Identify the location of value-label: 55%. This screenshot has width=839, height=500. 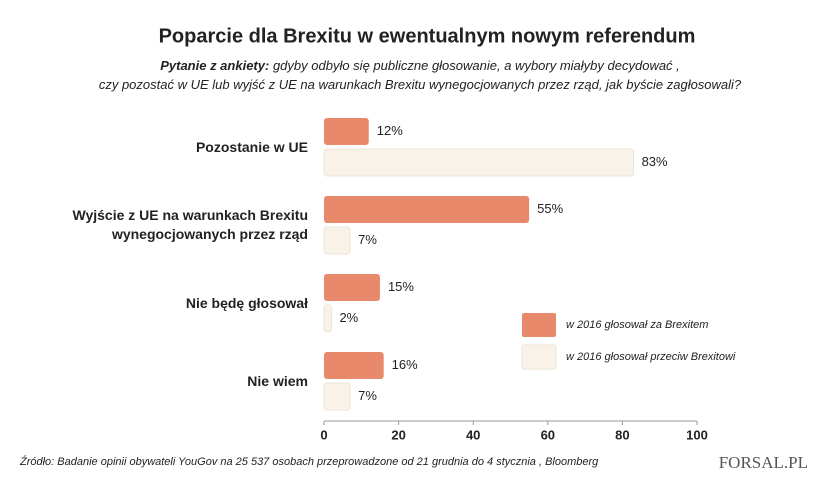
(550, 208).